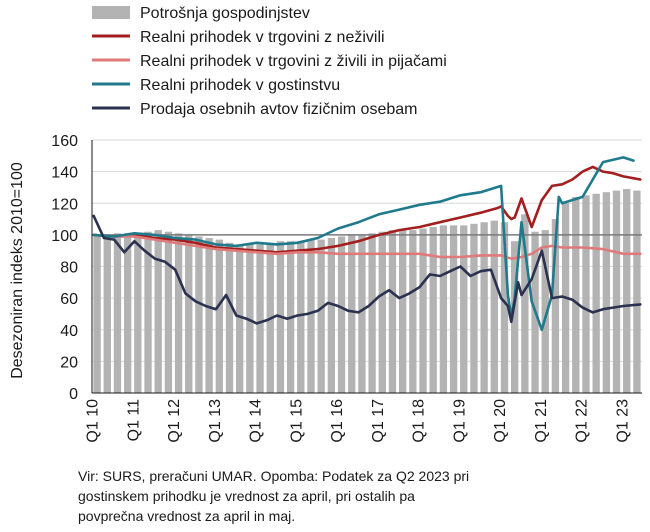 This screenshot has width=650, height=532. I want to click on footnote-line: povprečna vrednost za april in maj., so click(187, 516).